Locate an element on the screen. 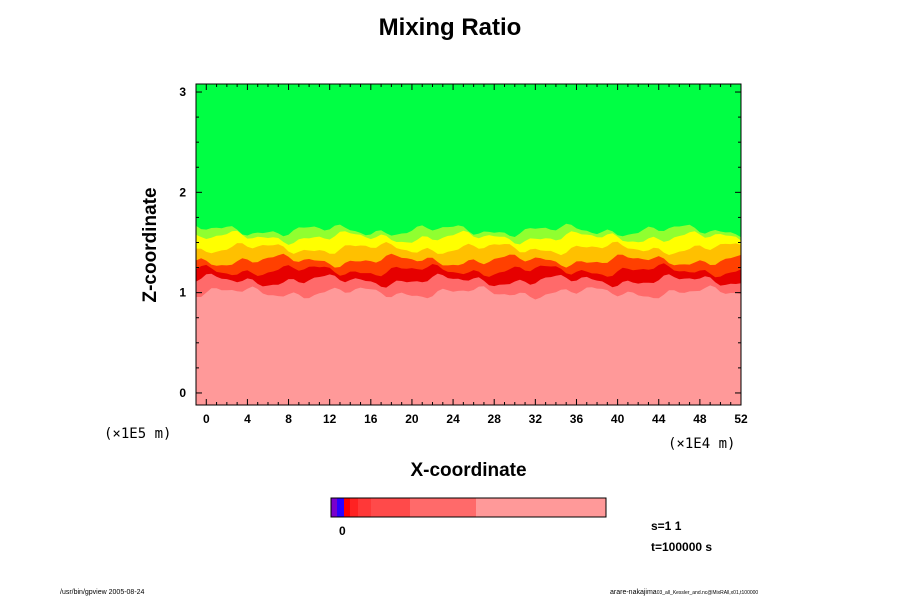  s-info: s=1 1 is located at coordinates (666, 526).